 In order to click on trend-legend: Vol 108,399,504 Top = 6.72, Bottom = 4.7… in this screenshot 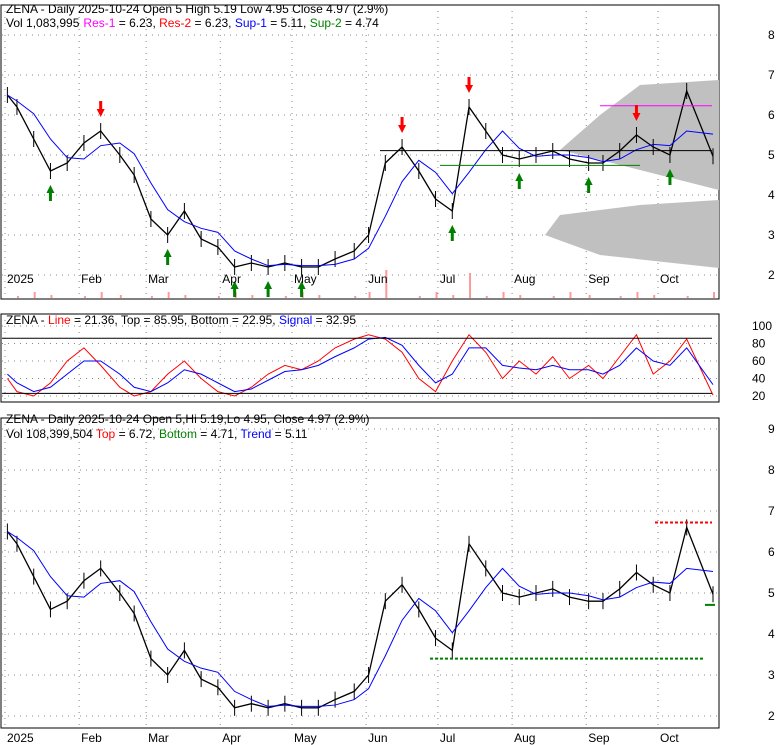, I will do `click(157, 434)`.